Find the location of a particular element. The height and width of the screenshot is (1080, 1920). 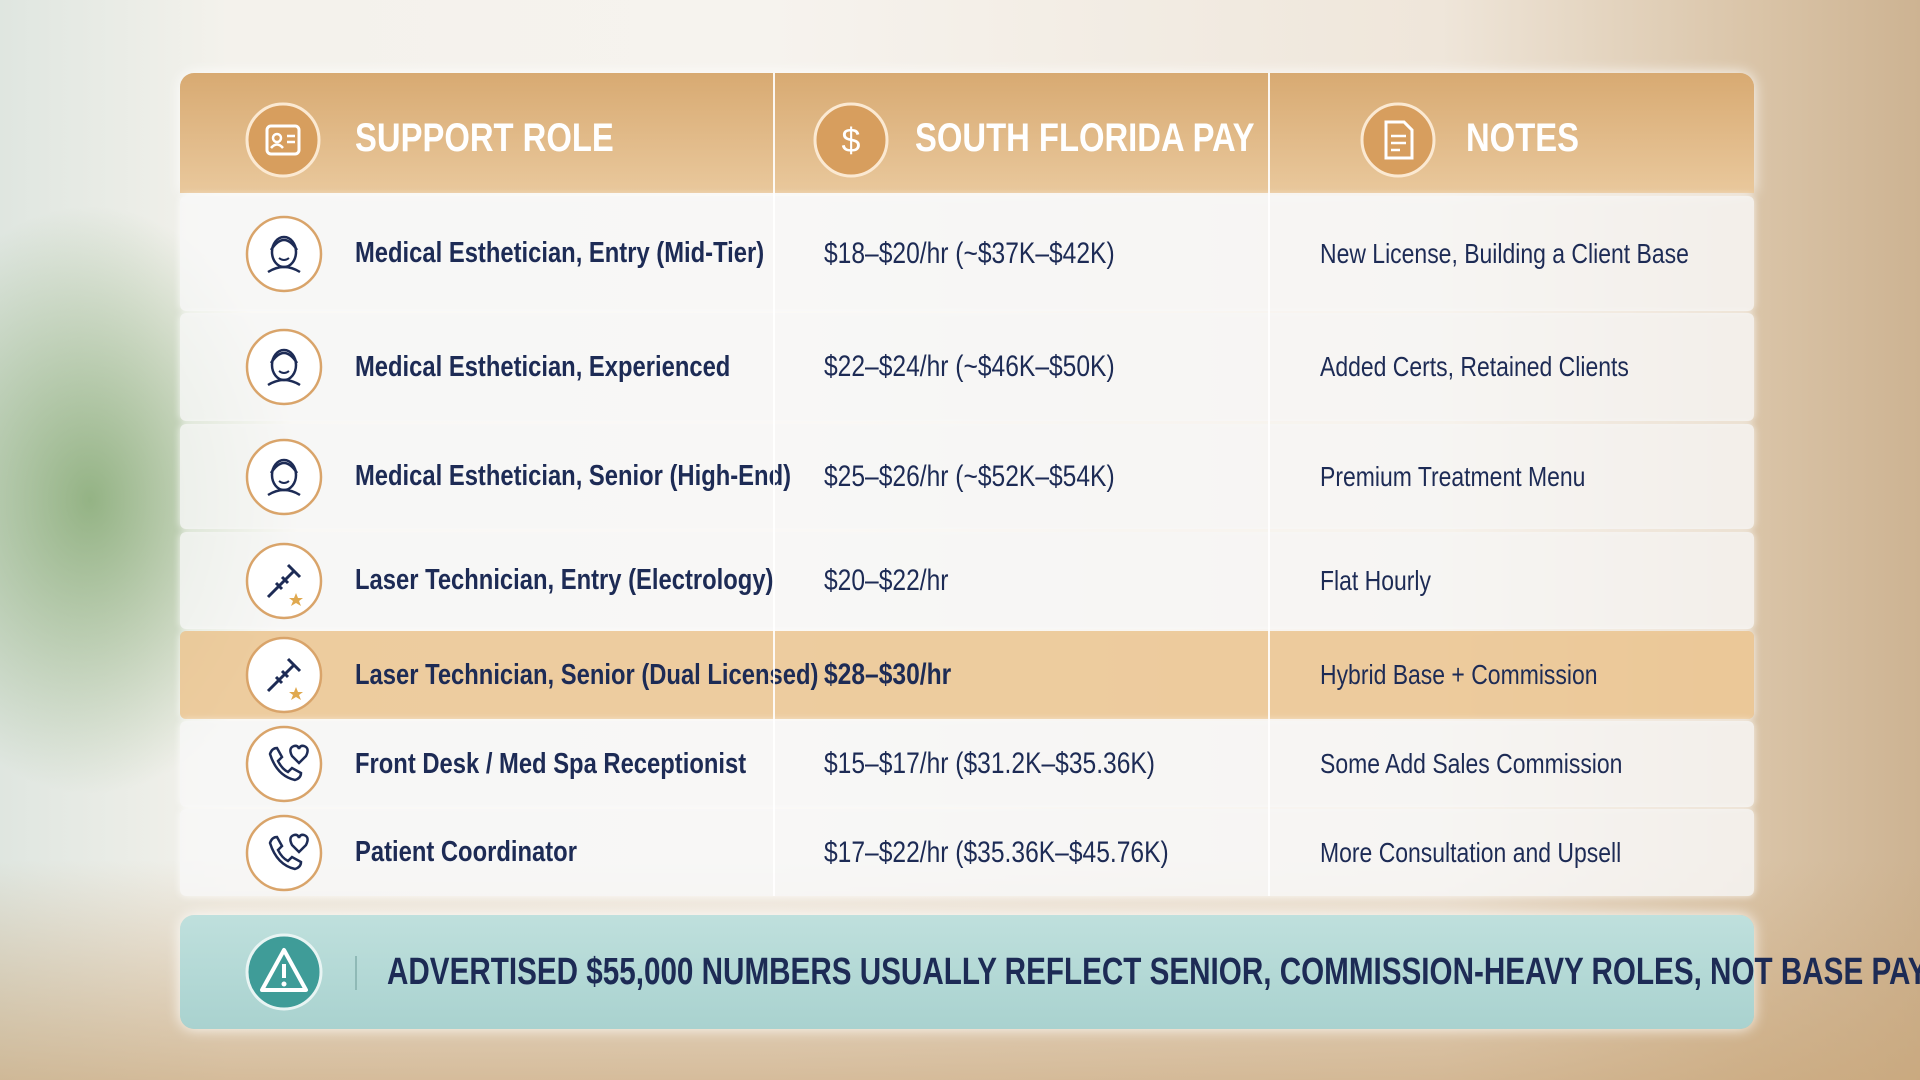

column-header: SOUTH FLORIDA PAY is located at coordinates (1085, 137).